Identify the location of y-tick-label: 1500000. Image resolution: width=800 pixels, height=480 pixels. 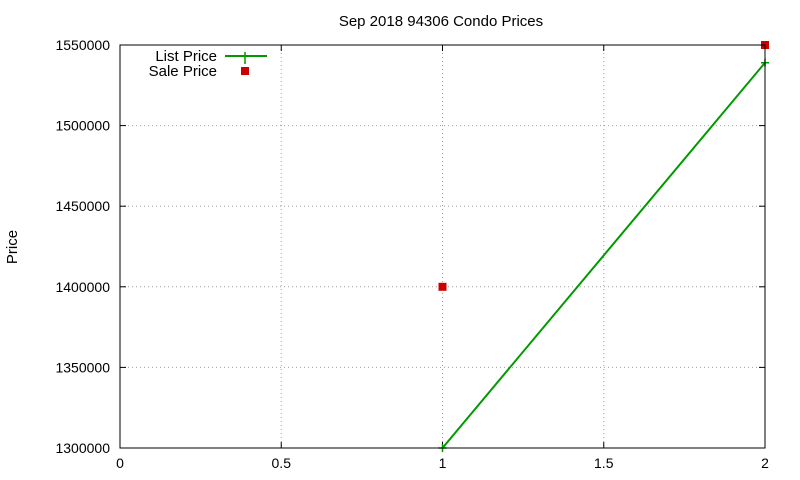
(82, 126).